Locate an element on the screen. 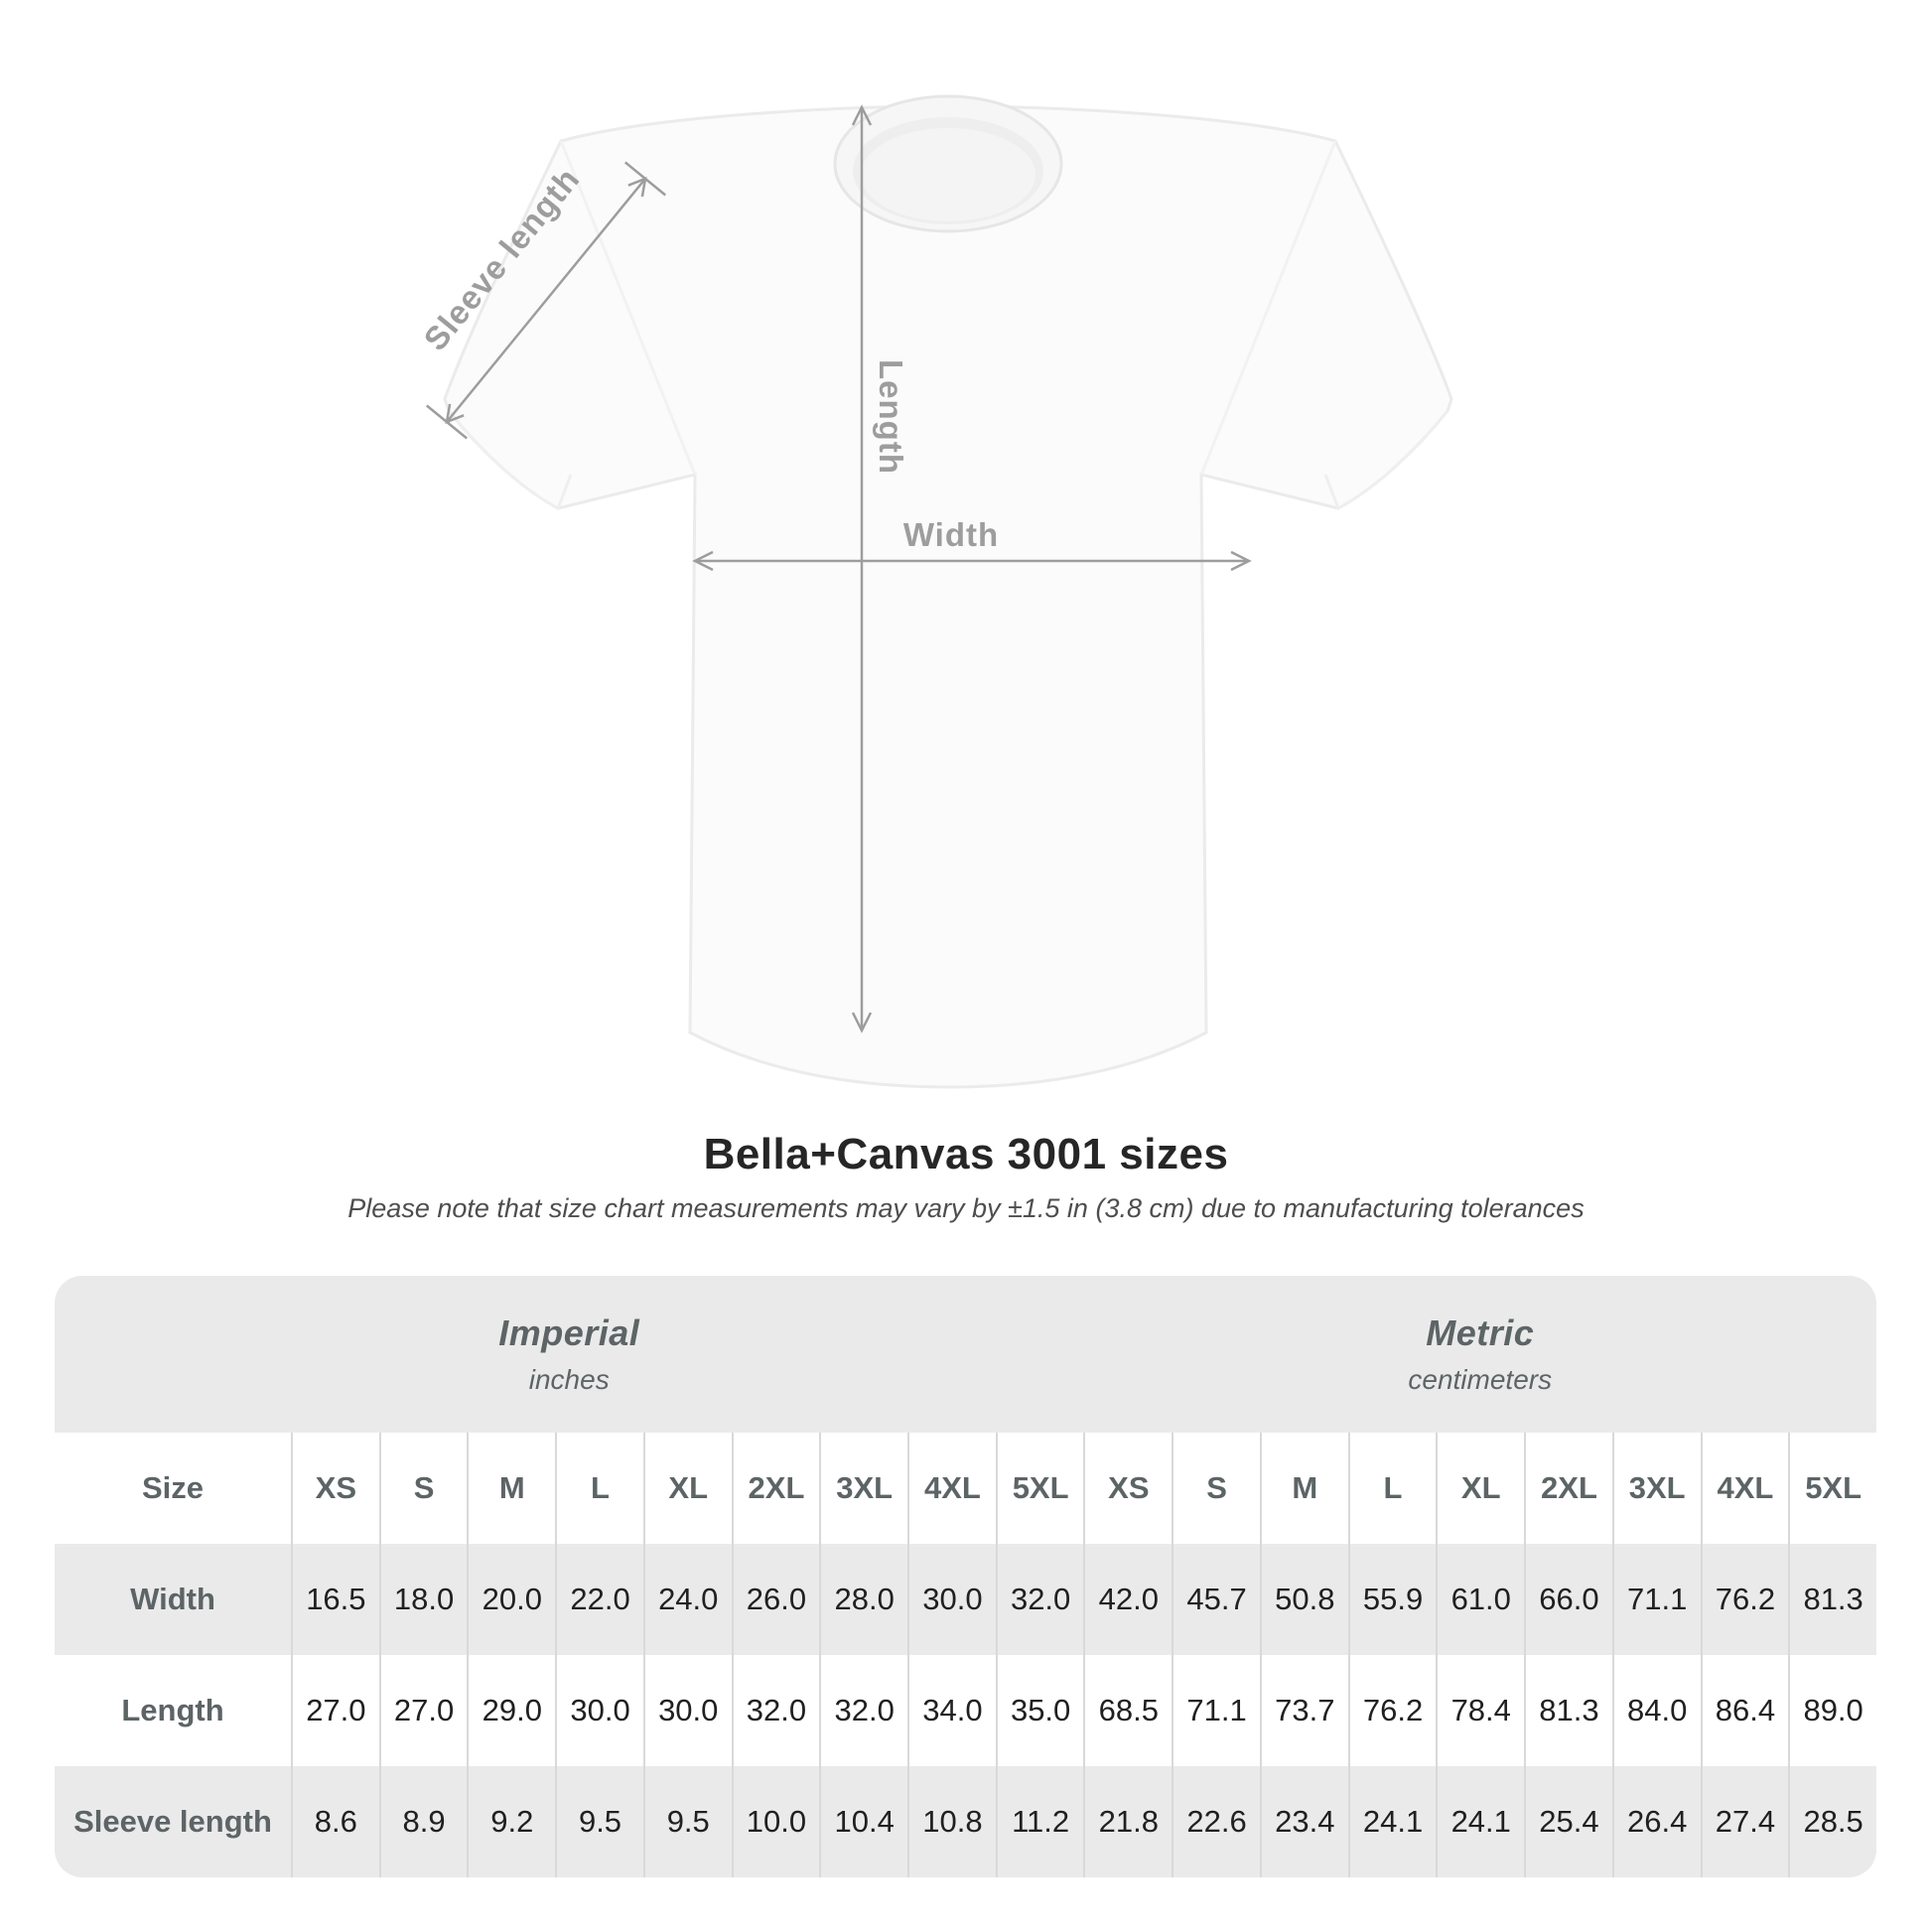 The width and height of the screenshot is (1932, 1932). table-cell: 16.5 is located at coordinates (335, 1600).